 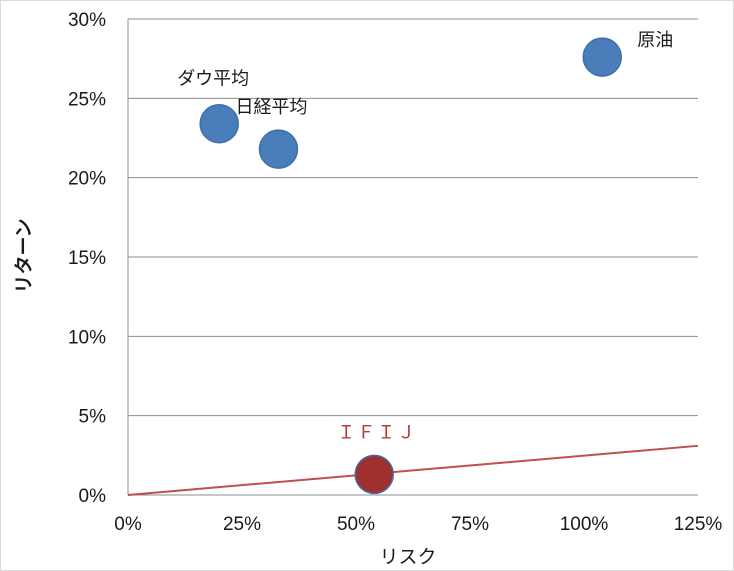 What do you see at coordinates (655, 40) in the screenshot?
I see `point-label: 原油` at bounding box center [655, 40].